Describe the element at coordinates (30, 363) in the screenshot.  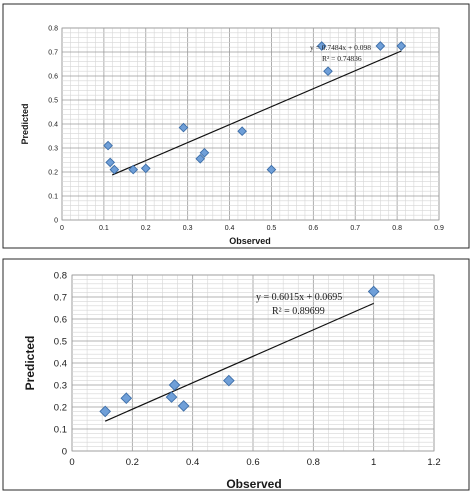
I see `y-axis-title-bottom: Predicted` at that location.